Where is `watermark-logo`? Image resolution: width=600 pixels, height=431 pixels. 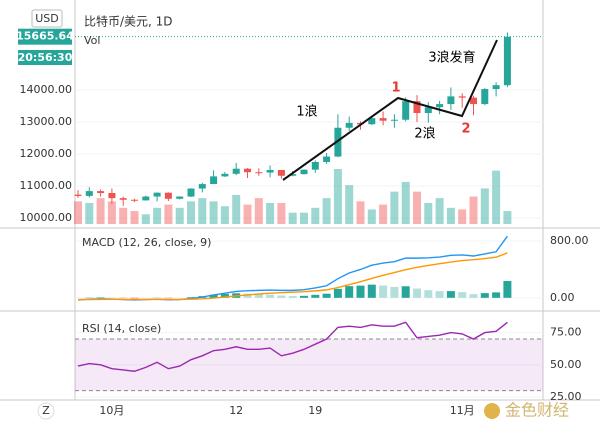 watermark-logo is located at coordinates (492, 411).